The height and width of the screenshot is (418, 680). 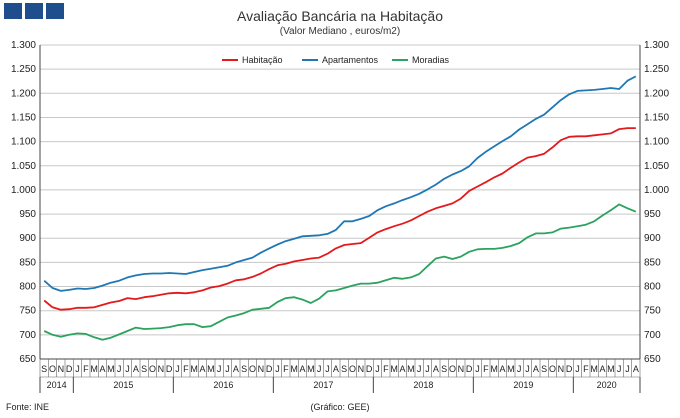 What do you see at coordinates (27, 287) in the screenshot?
I see `y-tick-label-left: 800` at bounding box center [27, 287].